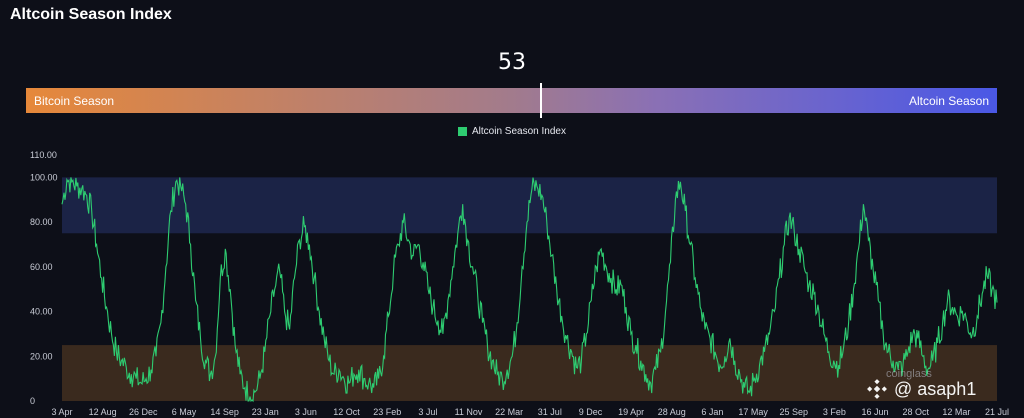  What do you see at coordinates (915, 412) in the screenshot?
I see `x-tick-label: 28 Oct` at bounding box center [915, 412].